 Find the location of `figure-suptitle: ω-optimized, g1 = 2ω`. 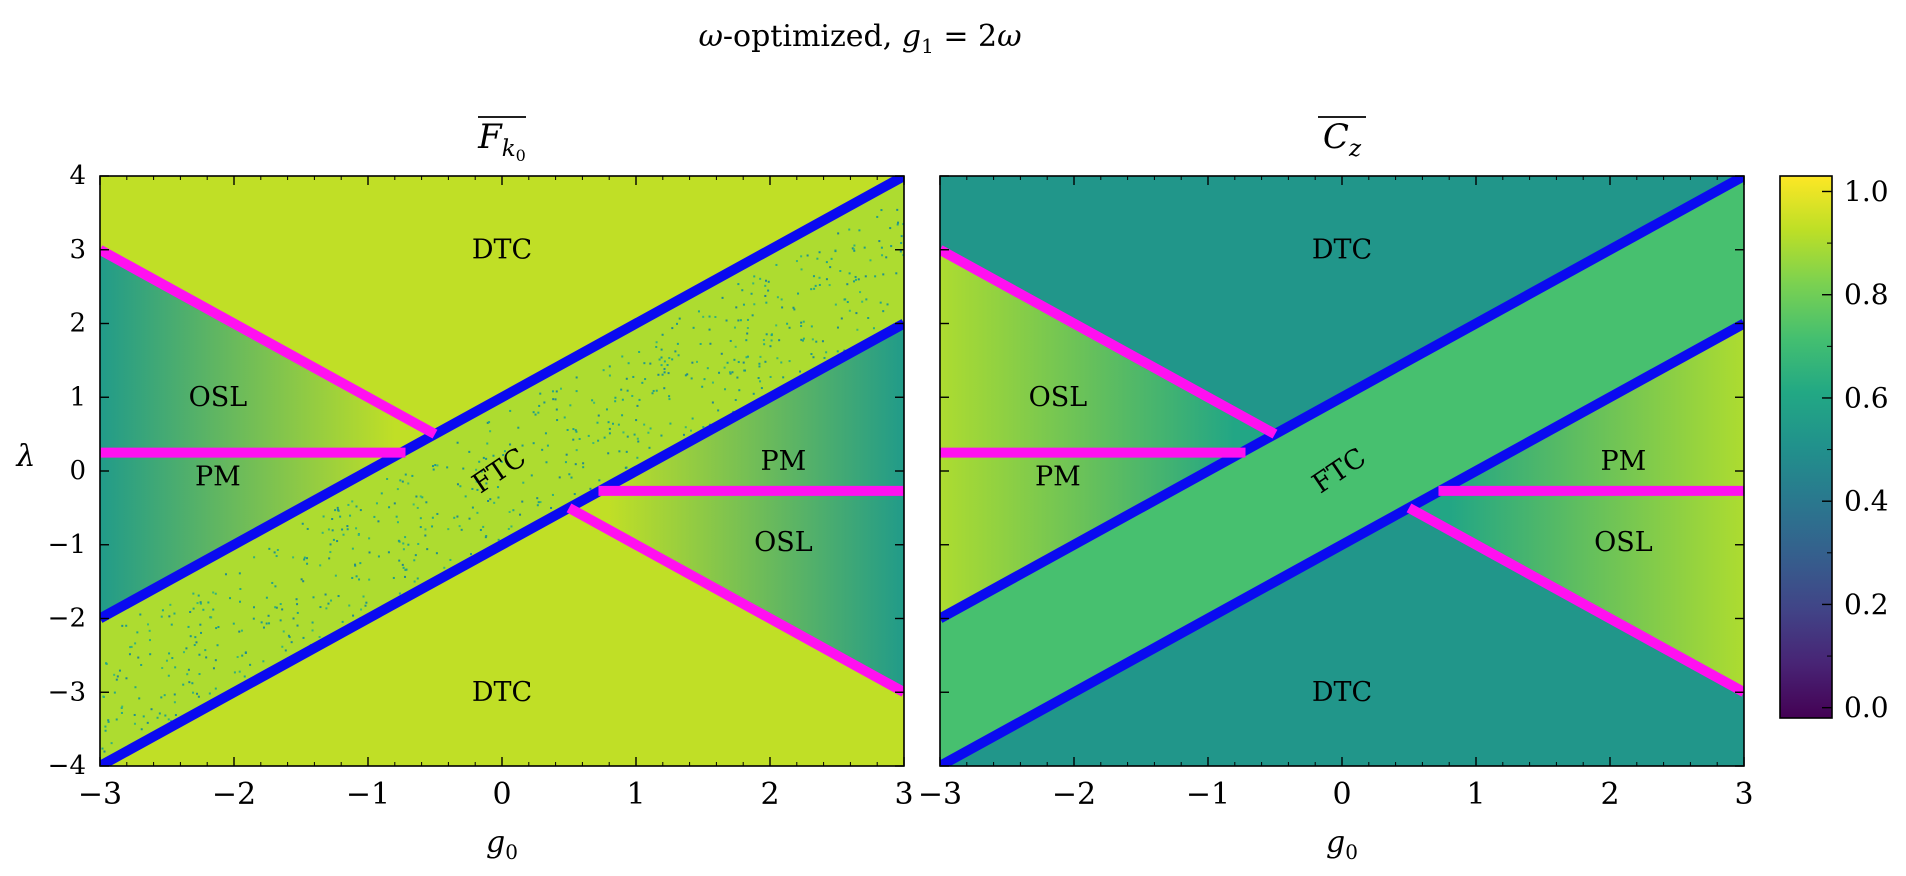

figure-suptitle: ω-optimized, g1 = 2ω is located at coordinates (859, 38).